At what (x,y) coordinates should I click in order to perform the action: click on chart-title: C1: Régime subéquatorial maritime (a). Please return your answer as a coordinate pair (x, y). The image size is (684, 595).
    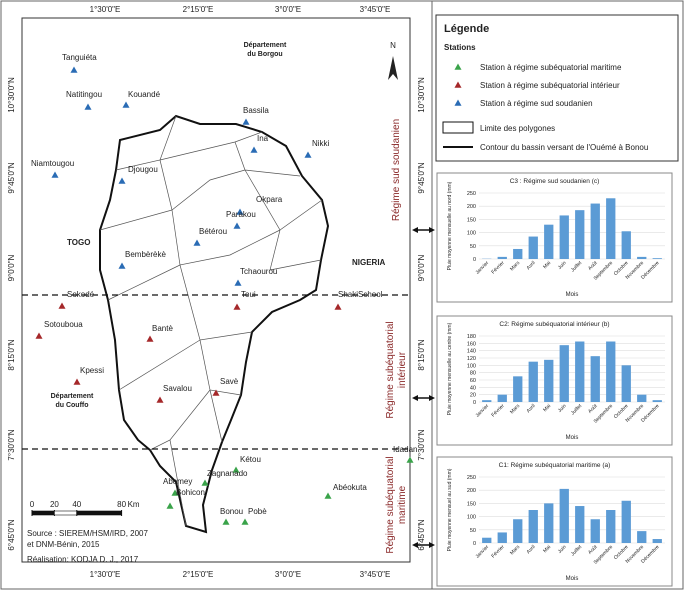
    Looking at the image, I should click on (555, 465).